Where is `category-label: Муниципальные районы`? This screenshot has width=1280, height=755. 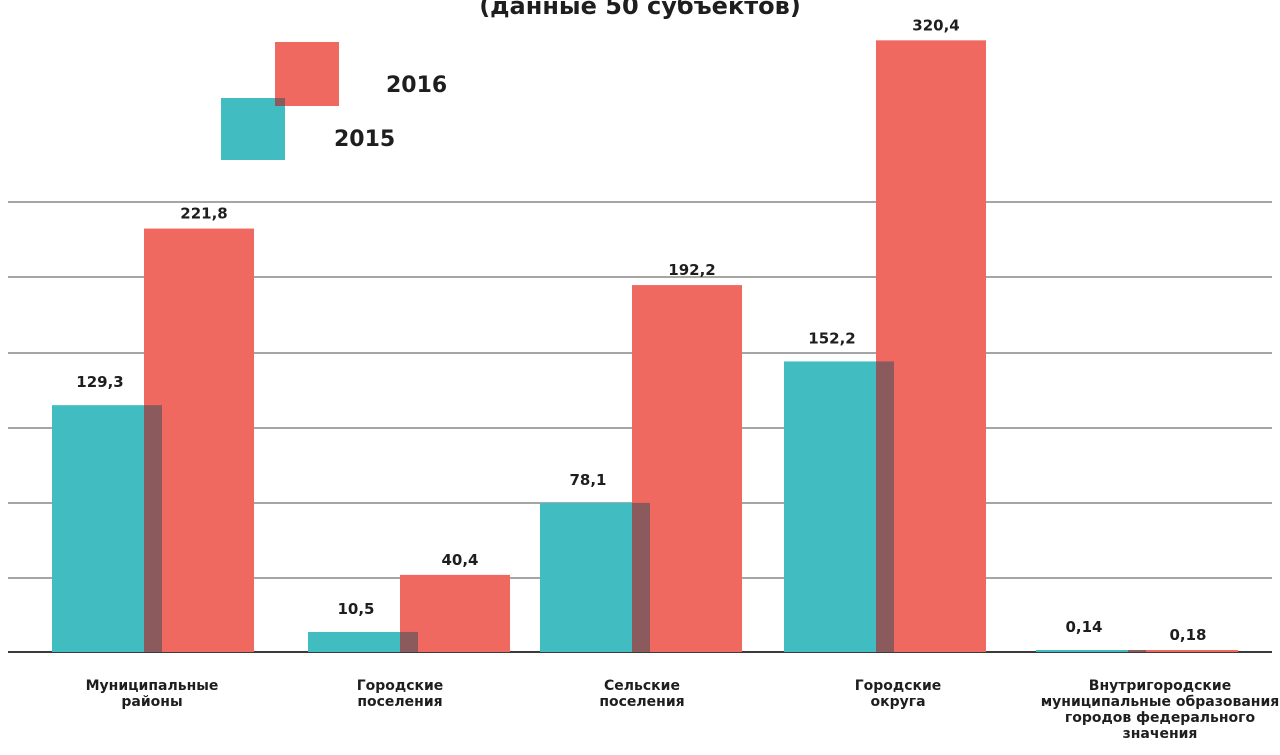
category-label: Муниципальные районы is located at coordinates (152, 694).